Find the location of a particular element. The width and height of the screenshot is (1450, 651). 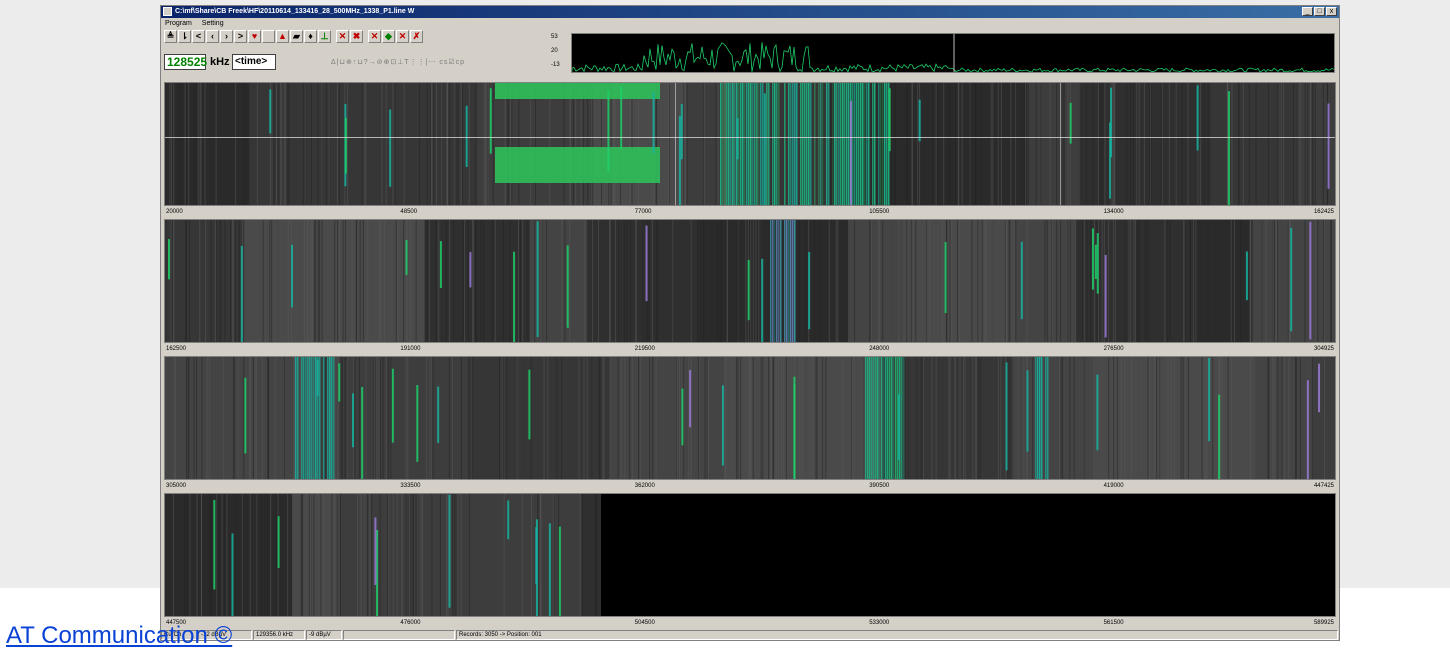

close-button: x is located at coordinates (1331, 11).